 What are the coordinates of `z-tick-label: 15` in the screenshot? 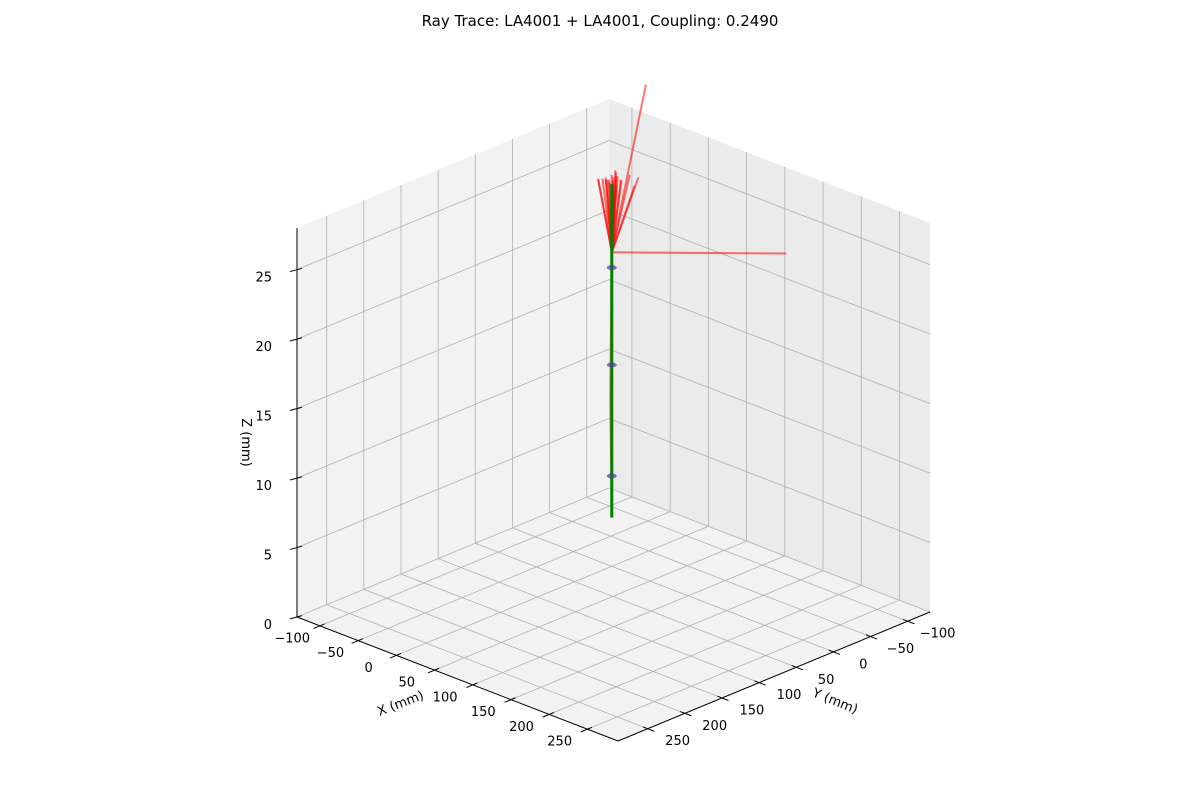 It's located at (263, 416).